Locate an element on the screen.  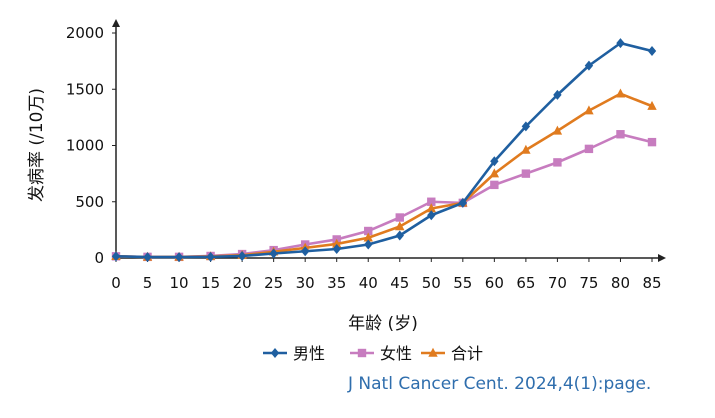
x-tick-label: 20 is located at coordinates (242, 283).